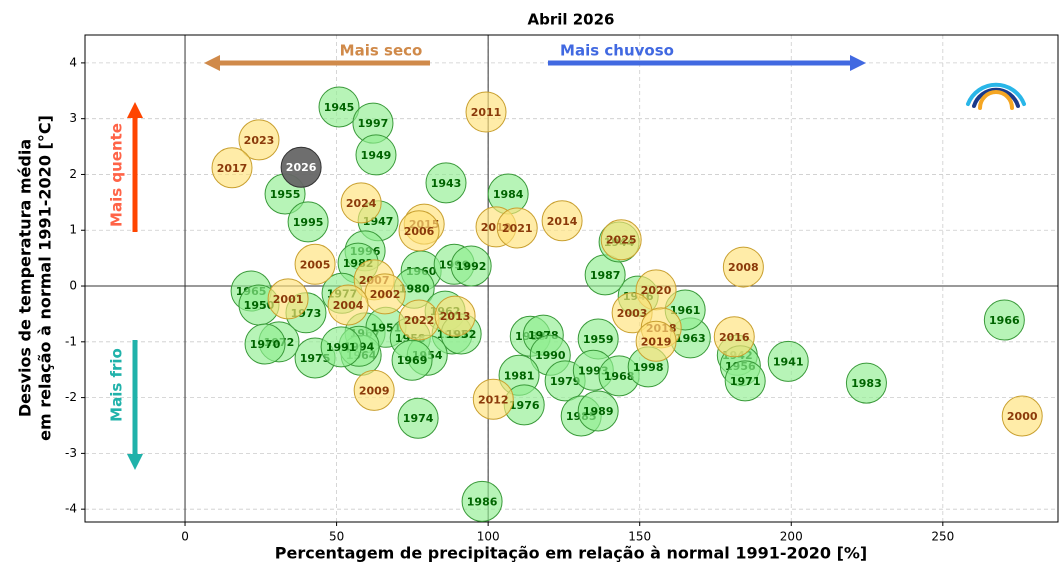 The image size is (1059, 567). I want to click on point-label: 2006, so click(419, 231).